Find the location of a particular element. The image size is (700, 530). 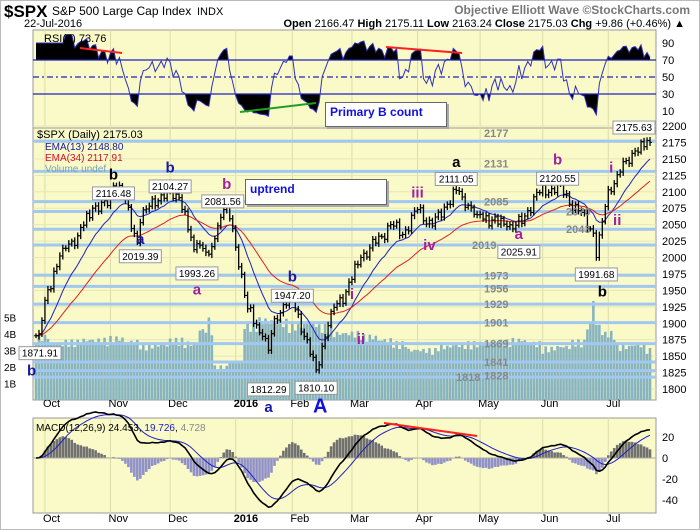

fib-level-label: 1841 is located at coordinates (496, 363).